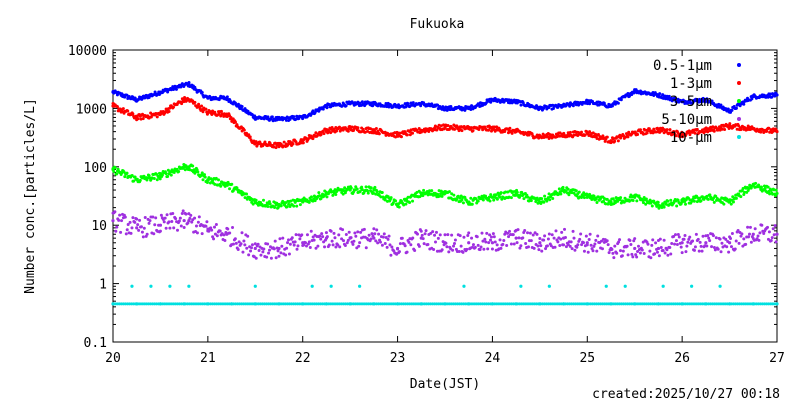 The width and height of the screenshot is (800, 400). I want to click on legend-label: 10-μm, so click(691, 138).